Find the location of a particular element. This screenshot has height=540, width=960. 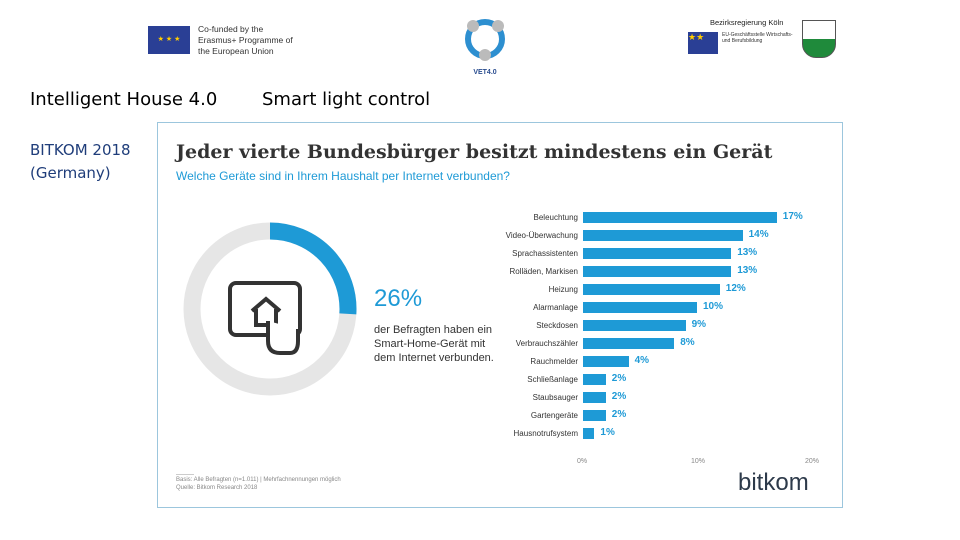

koeln-logo-text: Bezirksregierung Köln is located at coordinates (747, 22).